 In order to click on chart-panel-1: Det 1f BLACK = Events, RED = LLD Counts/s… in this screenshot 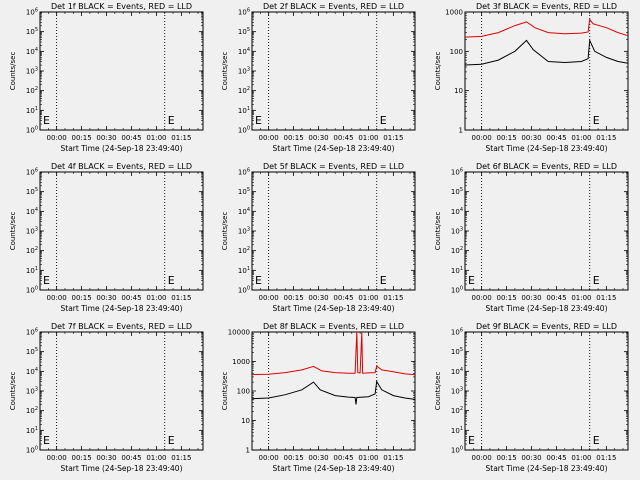, I will do `click(106, 77)`.